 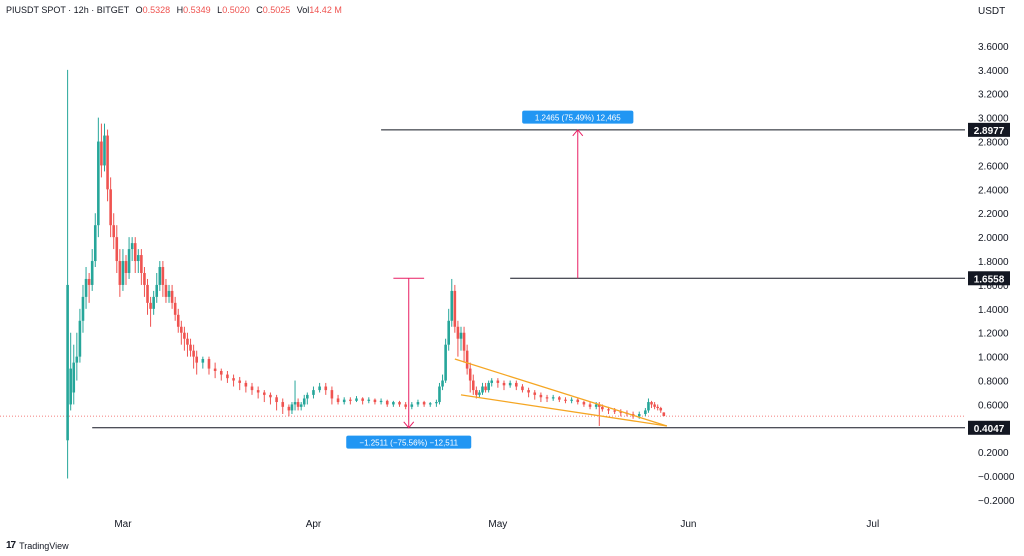 I want to click on symbol-label: PIUSDT SPOT · 12h · BITGET, so click(x=68, y=10).